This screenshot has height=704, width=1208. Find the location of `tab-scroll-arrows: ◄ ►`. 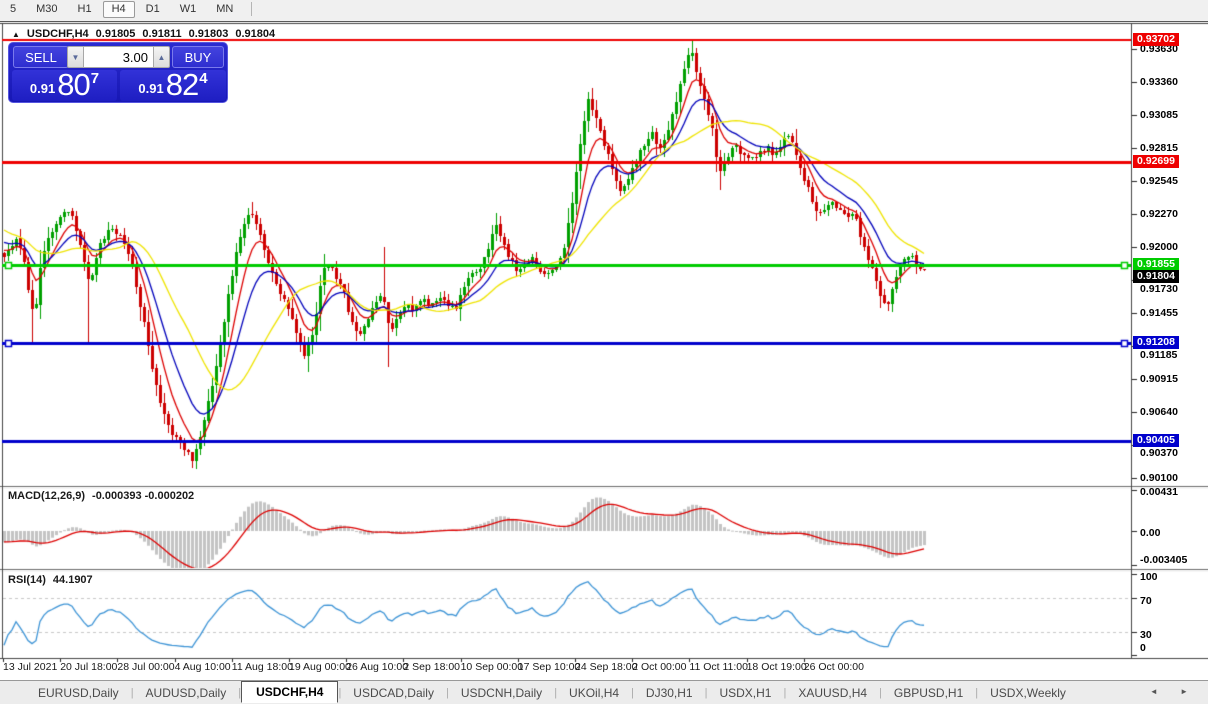

tab-scroll-arrows: ◄ ► is located at coordinates (1174, 691).